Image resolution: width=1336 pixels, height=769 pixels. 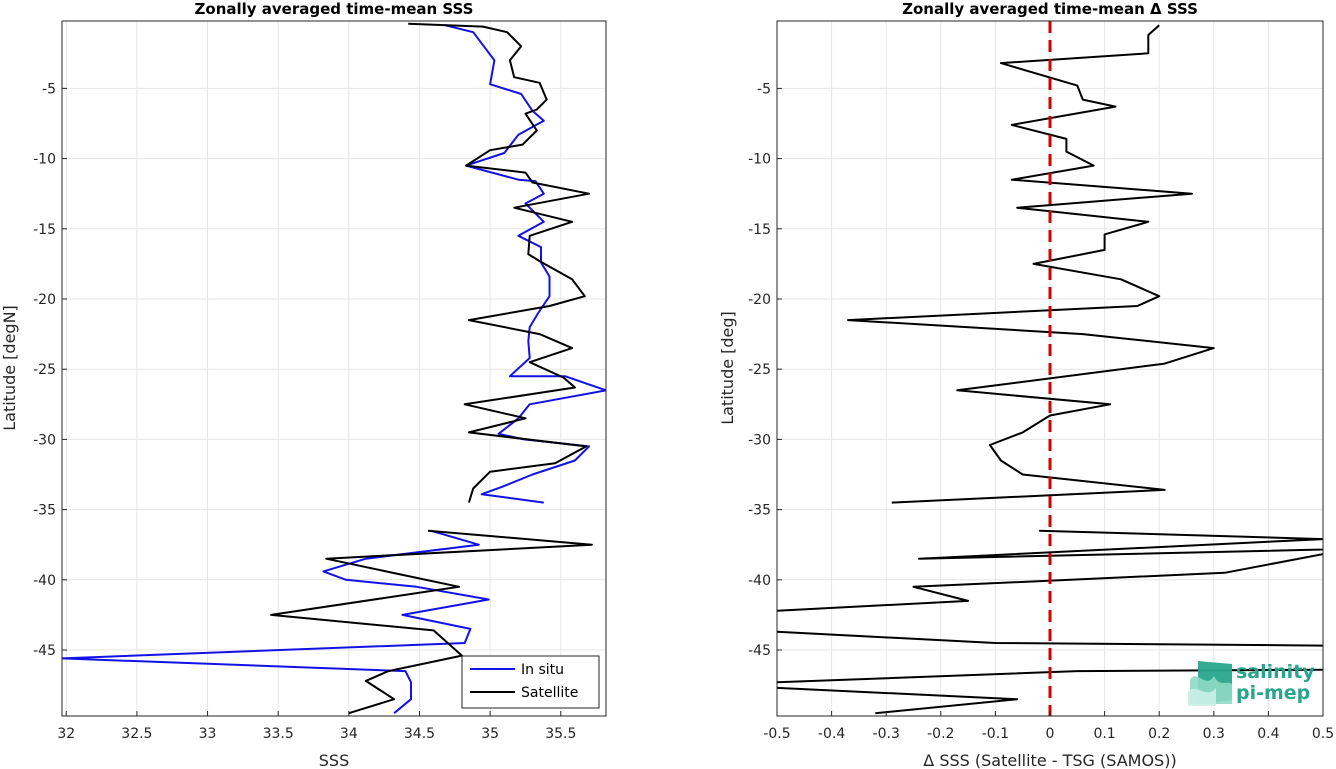 I want to click on right-x-tick-label: -0.2, so click(x=940, y=734).